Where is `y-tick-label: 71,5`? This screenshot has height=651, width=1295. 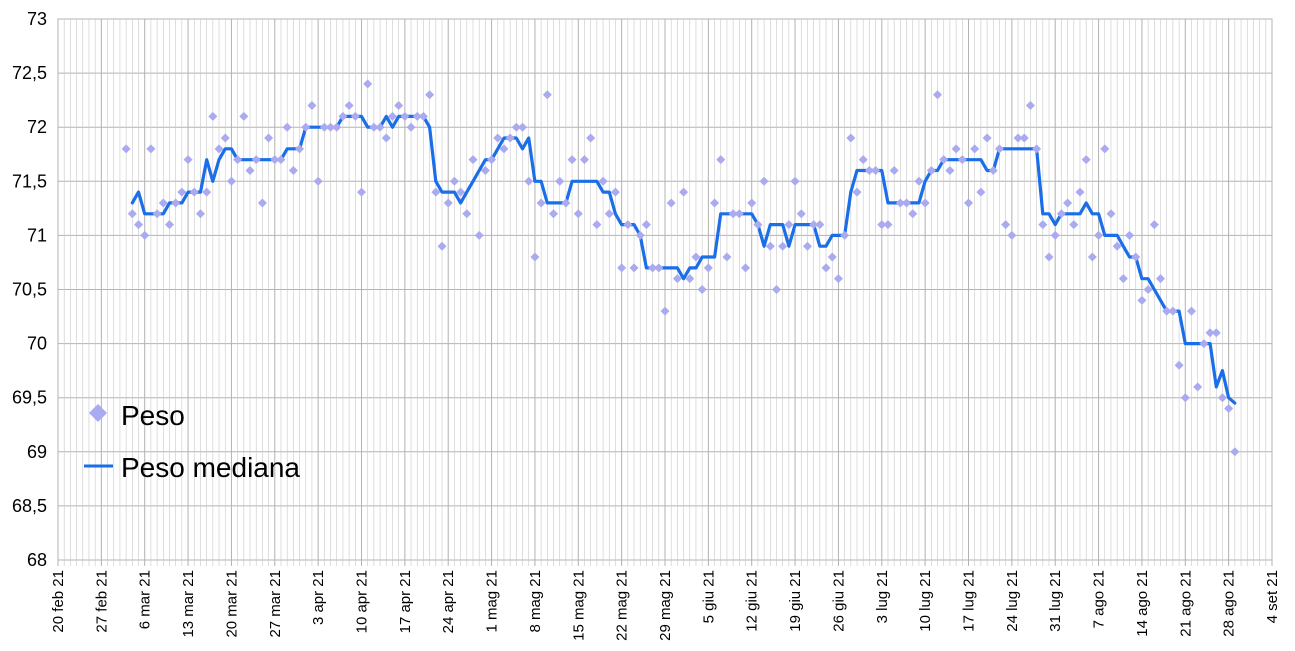 y-tick-label: 71,5 is located at coordinates (29, 181).